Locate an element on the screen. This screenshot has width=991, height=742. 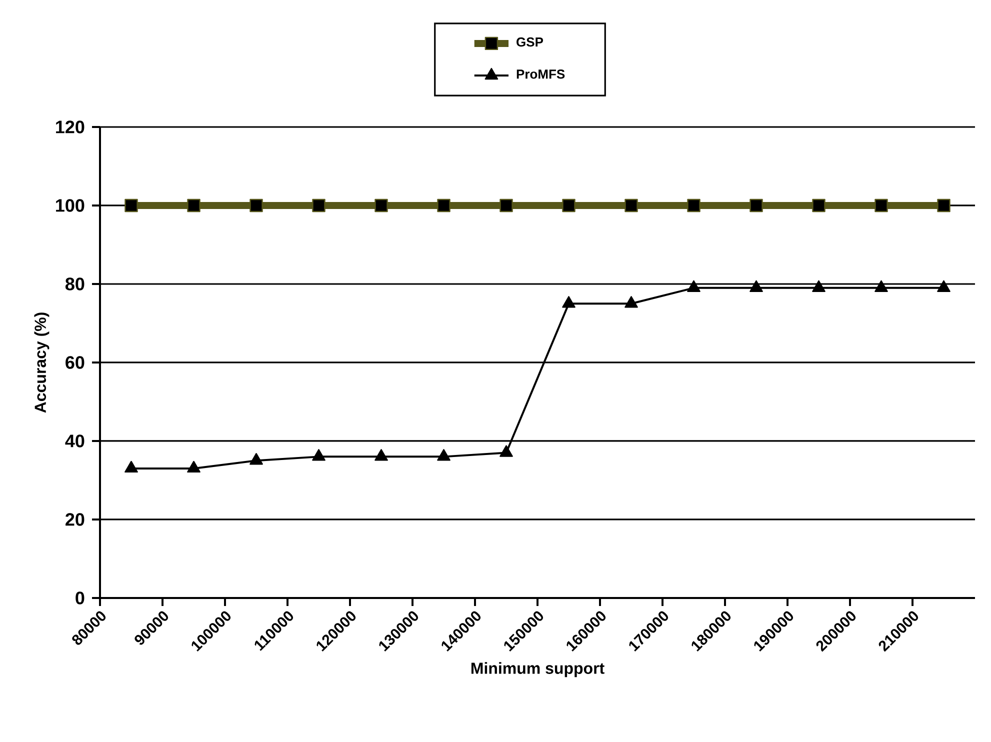
y-tick-label: 40 is located at coordinates (74, 441).